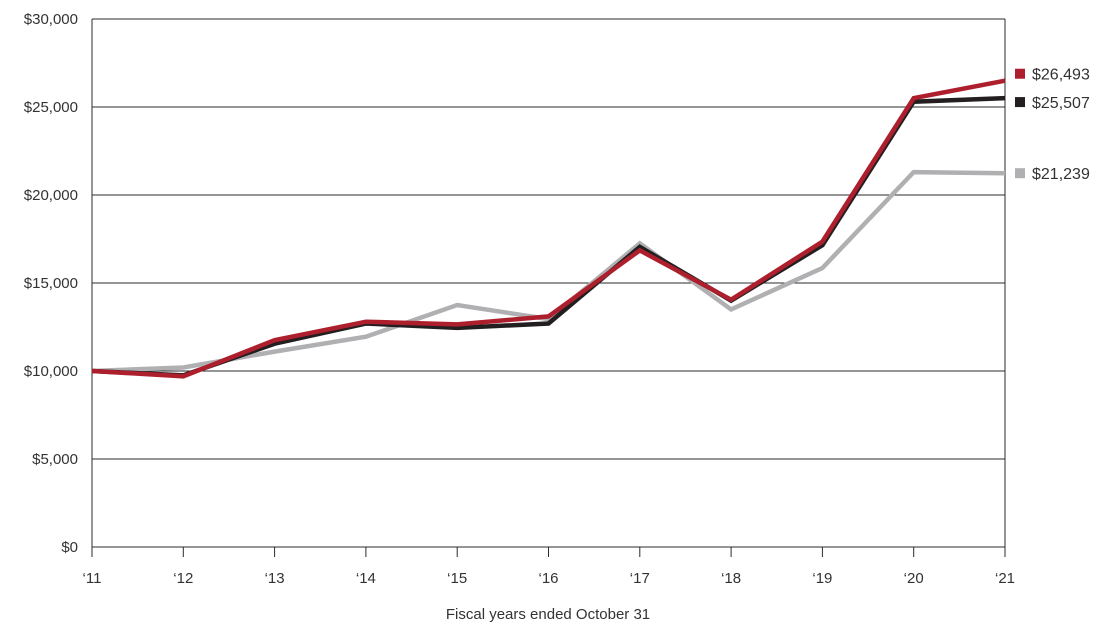  Describe the element at coordinates (366, 578) in the screenshot. I see `x-tick-label: ‘14` at that location.